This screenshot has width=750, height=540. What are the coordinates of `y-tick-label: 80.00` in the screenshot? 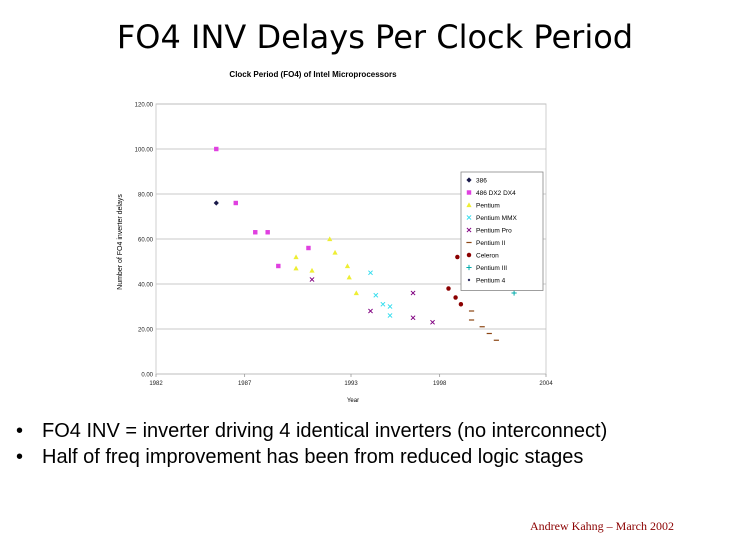 It's located at (146, 196).